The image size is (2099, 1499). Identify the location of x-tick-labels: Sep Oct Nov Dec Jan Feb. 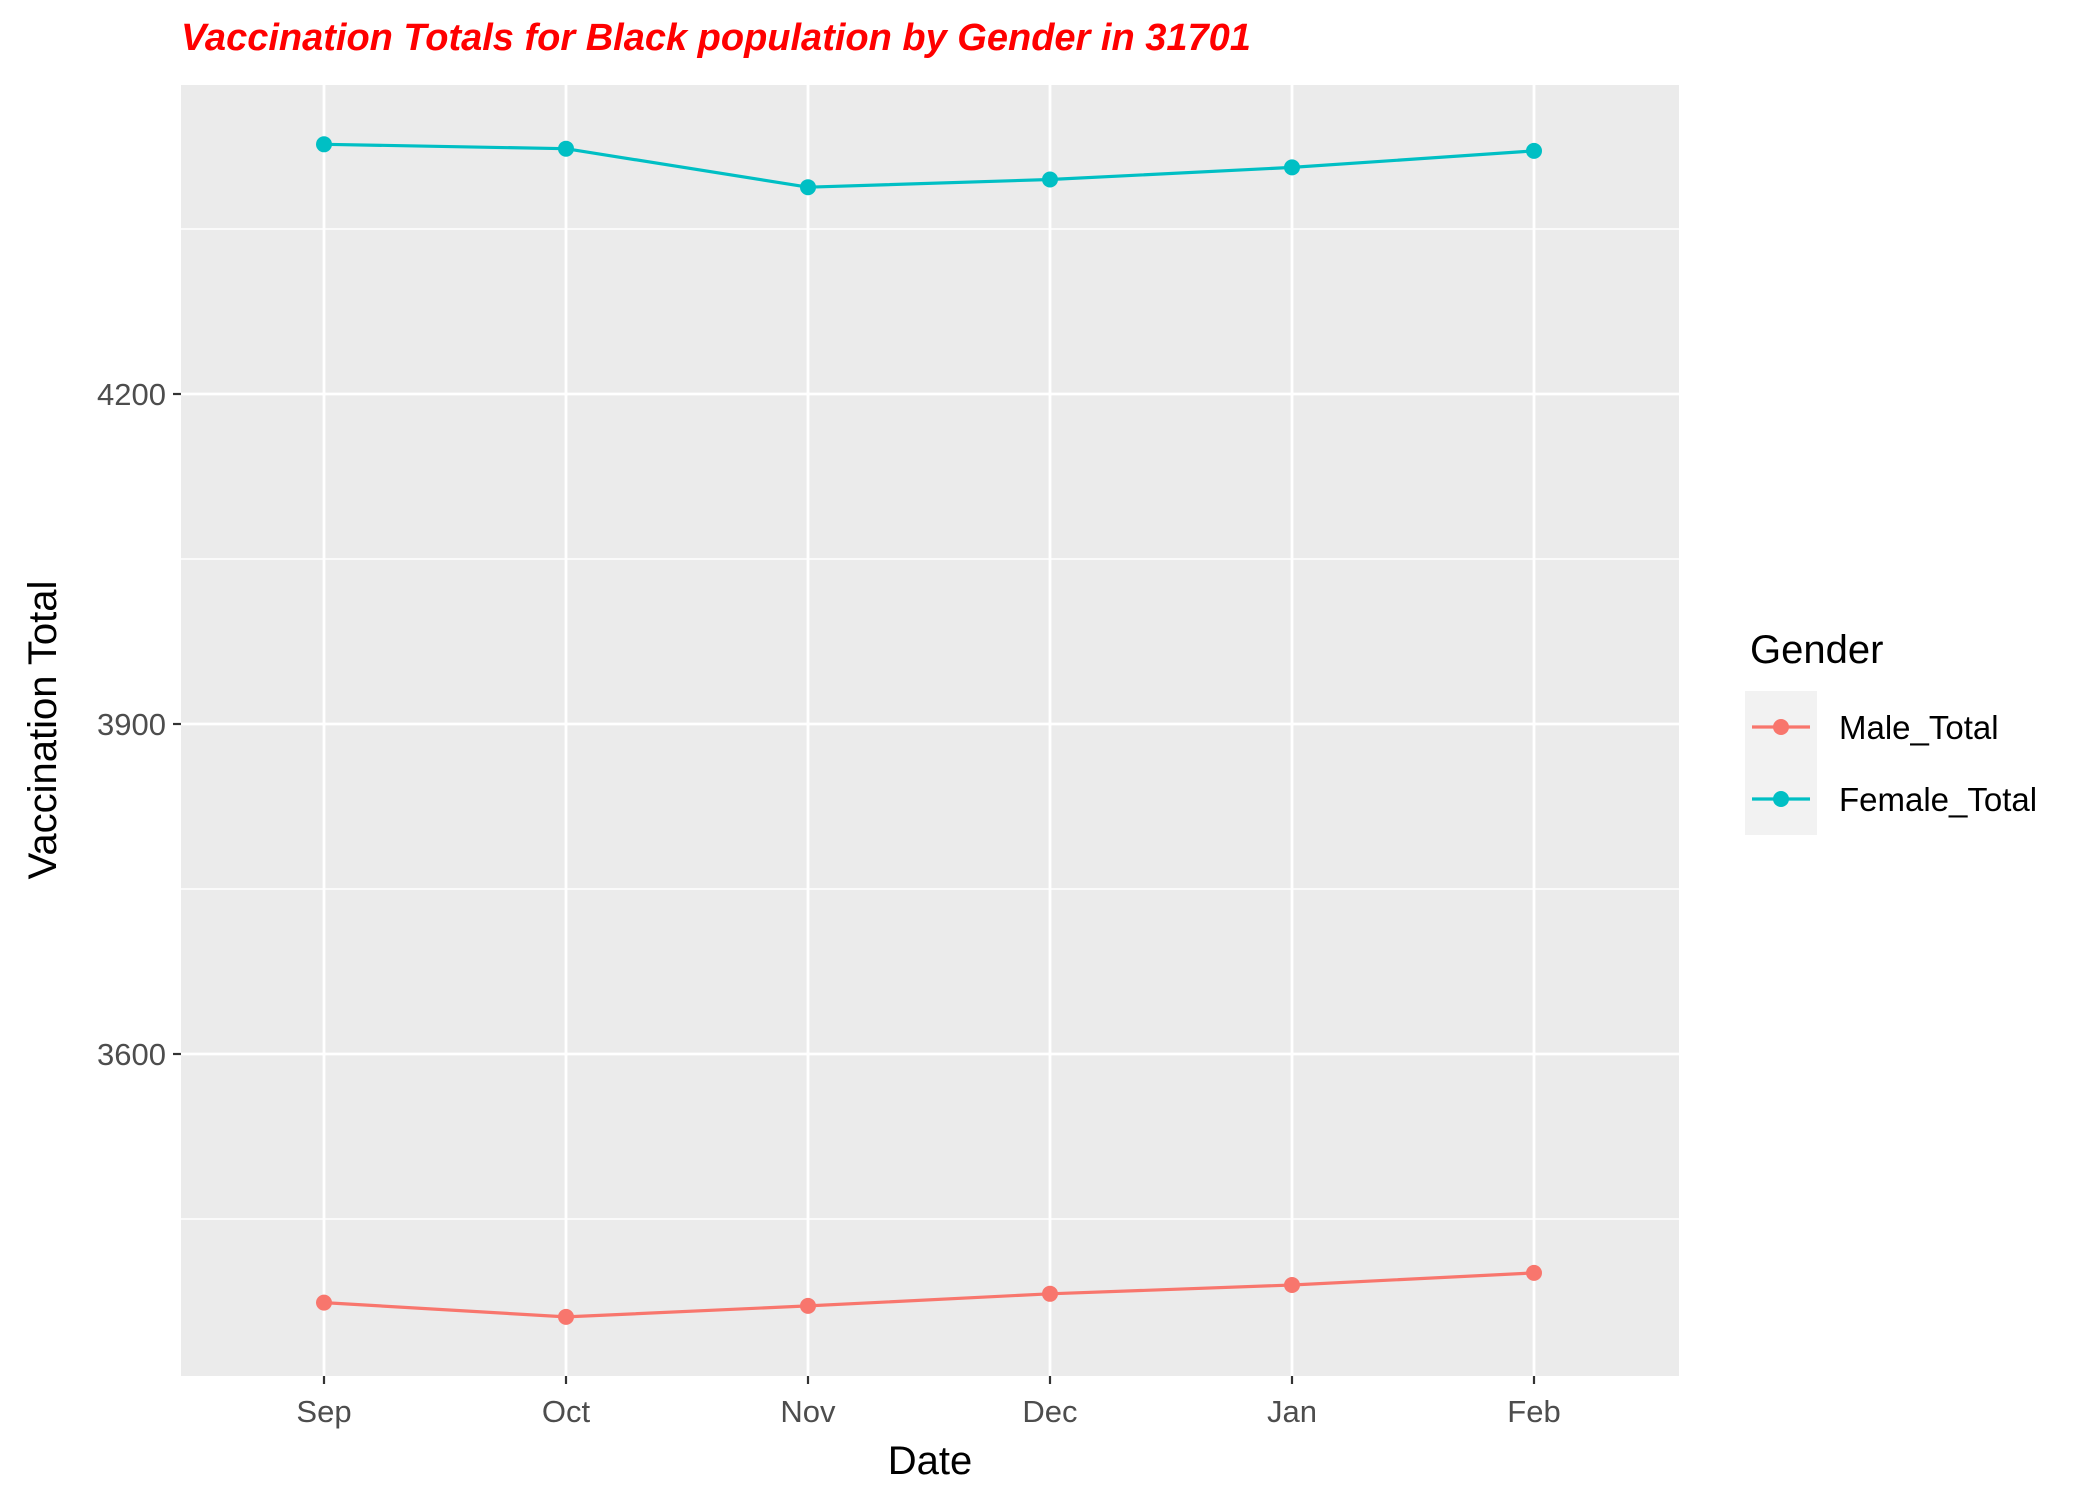
(928, 1411).